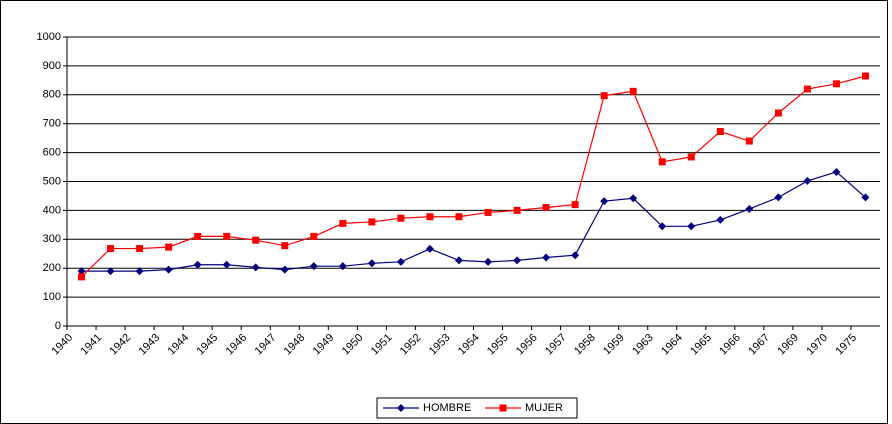 This screenshot has height=424, width=892. Describe the element at coordinates (52, 181) in the screenshot. I see `y-tick-label: 500` at that location.